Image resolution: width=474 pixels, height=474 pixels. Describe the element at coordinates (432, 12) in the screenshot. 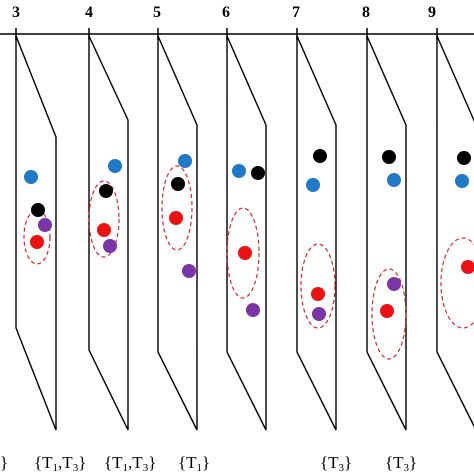

I see `frame-number-label: 9` at that location.